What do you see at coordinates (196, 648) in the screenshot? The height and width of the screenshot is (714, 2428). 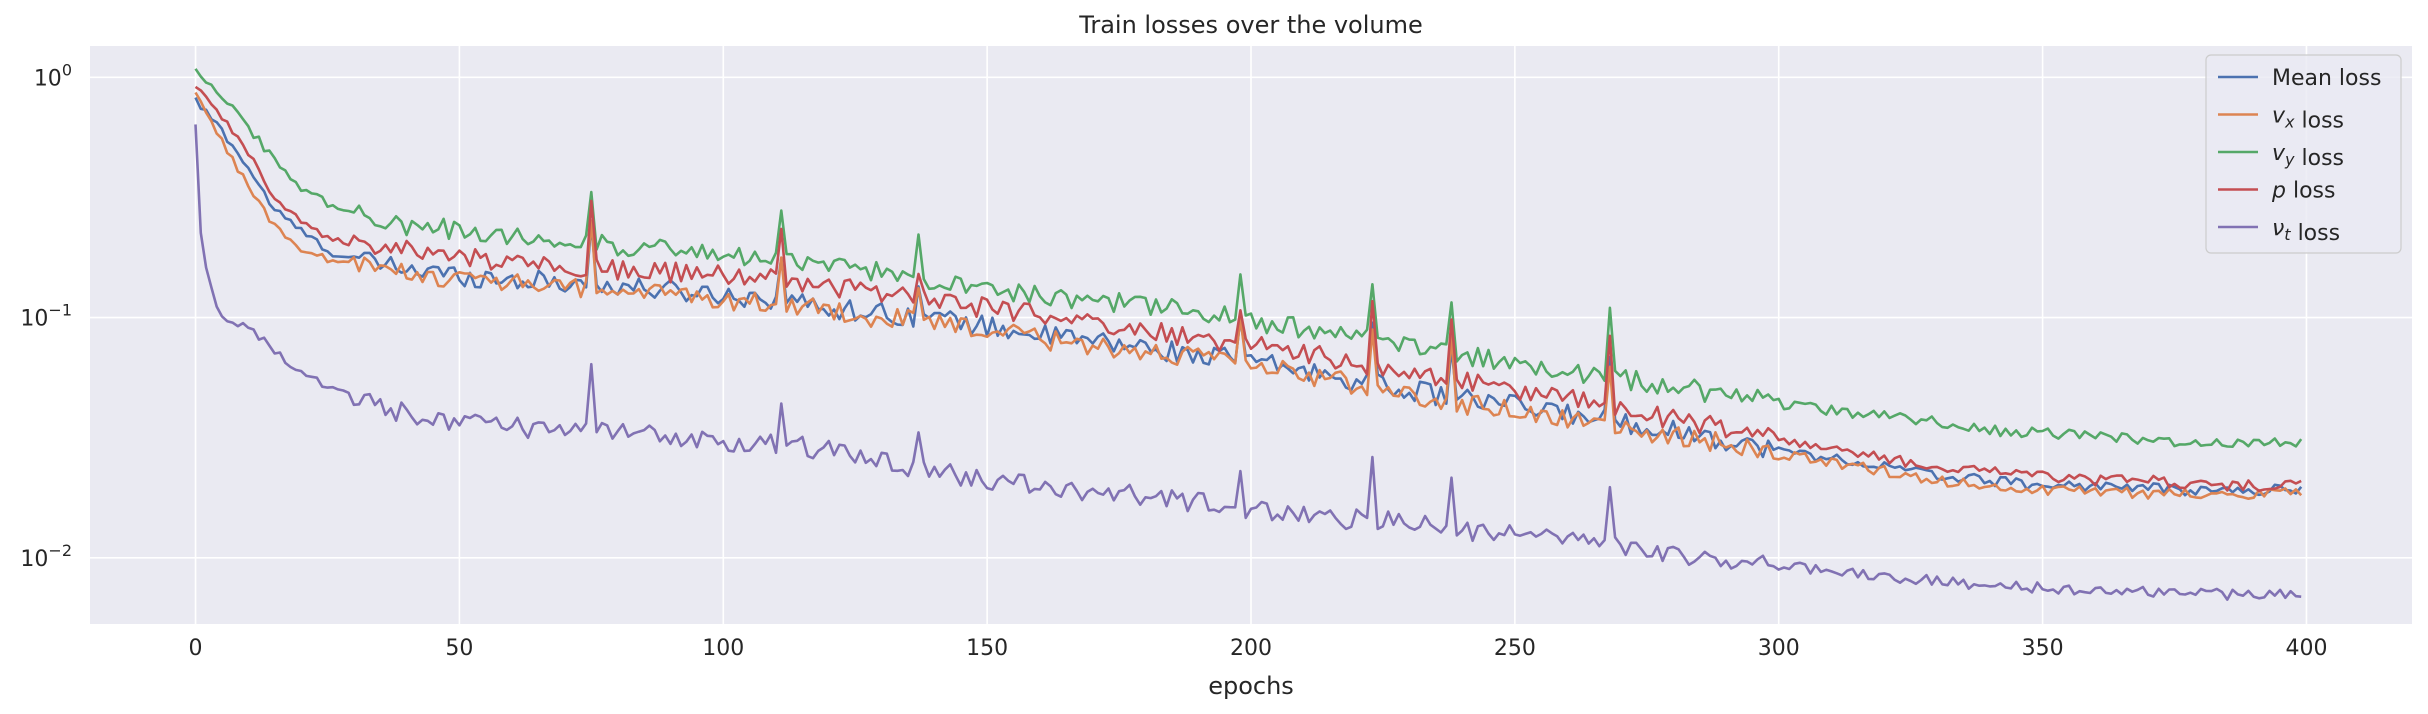 I see `x-tick-label: 0` at bounding box center [196, 648].